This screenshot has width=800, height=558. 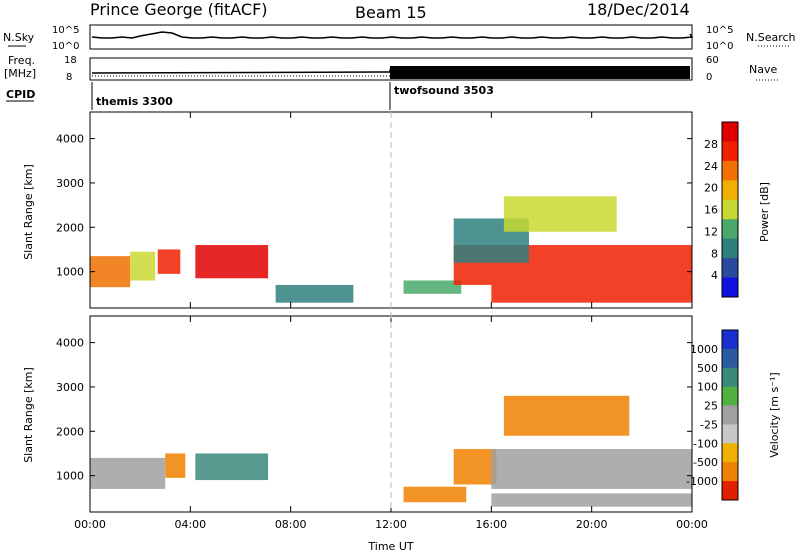 What do you see at coordinates (709, 424) in the screenshot?
I see `velocity-colorbar-tick-4: -25` at bounding box center [709, 424].